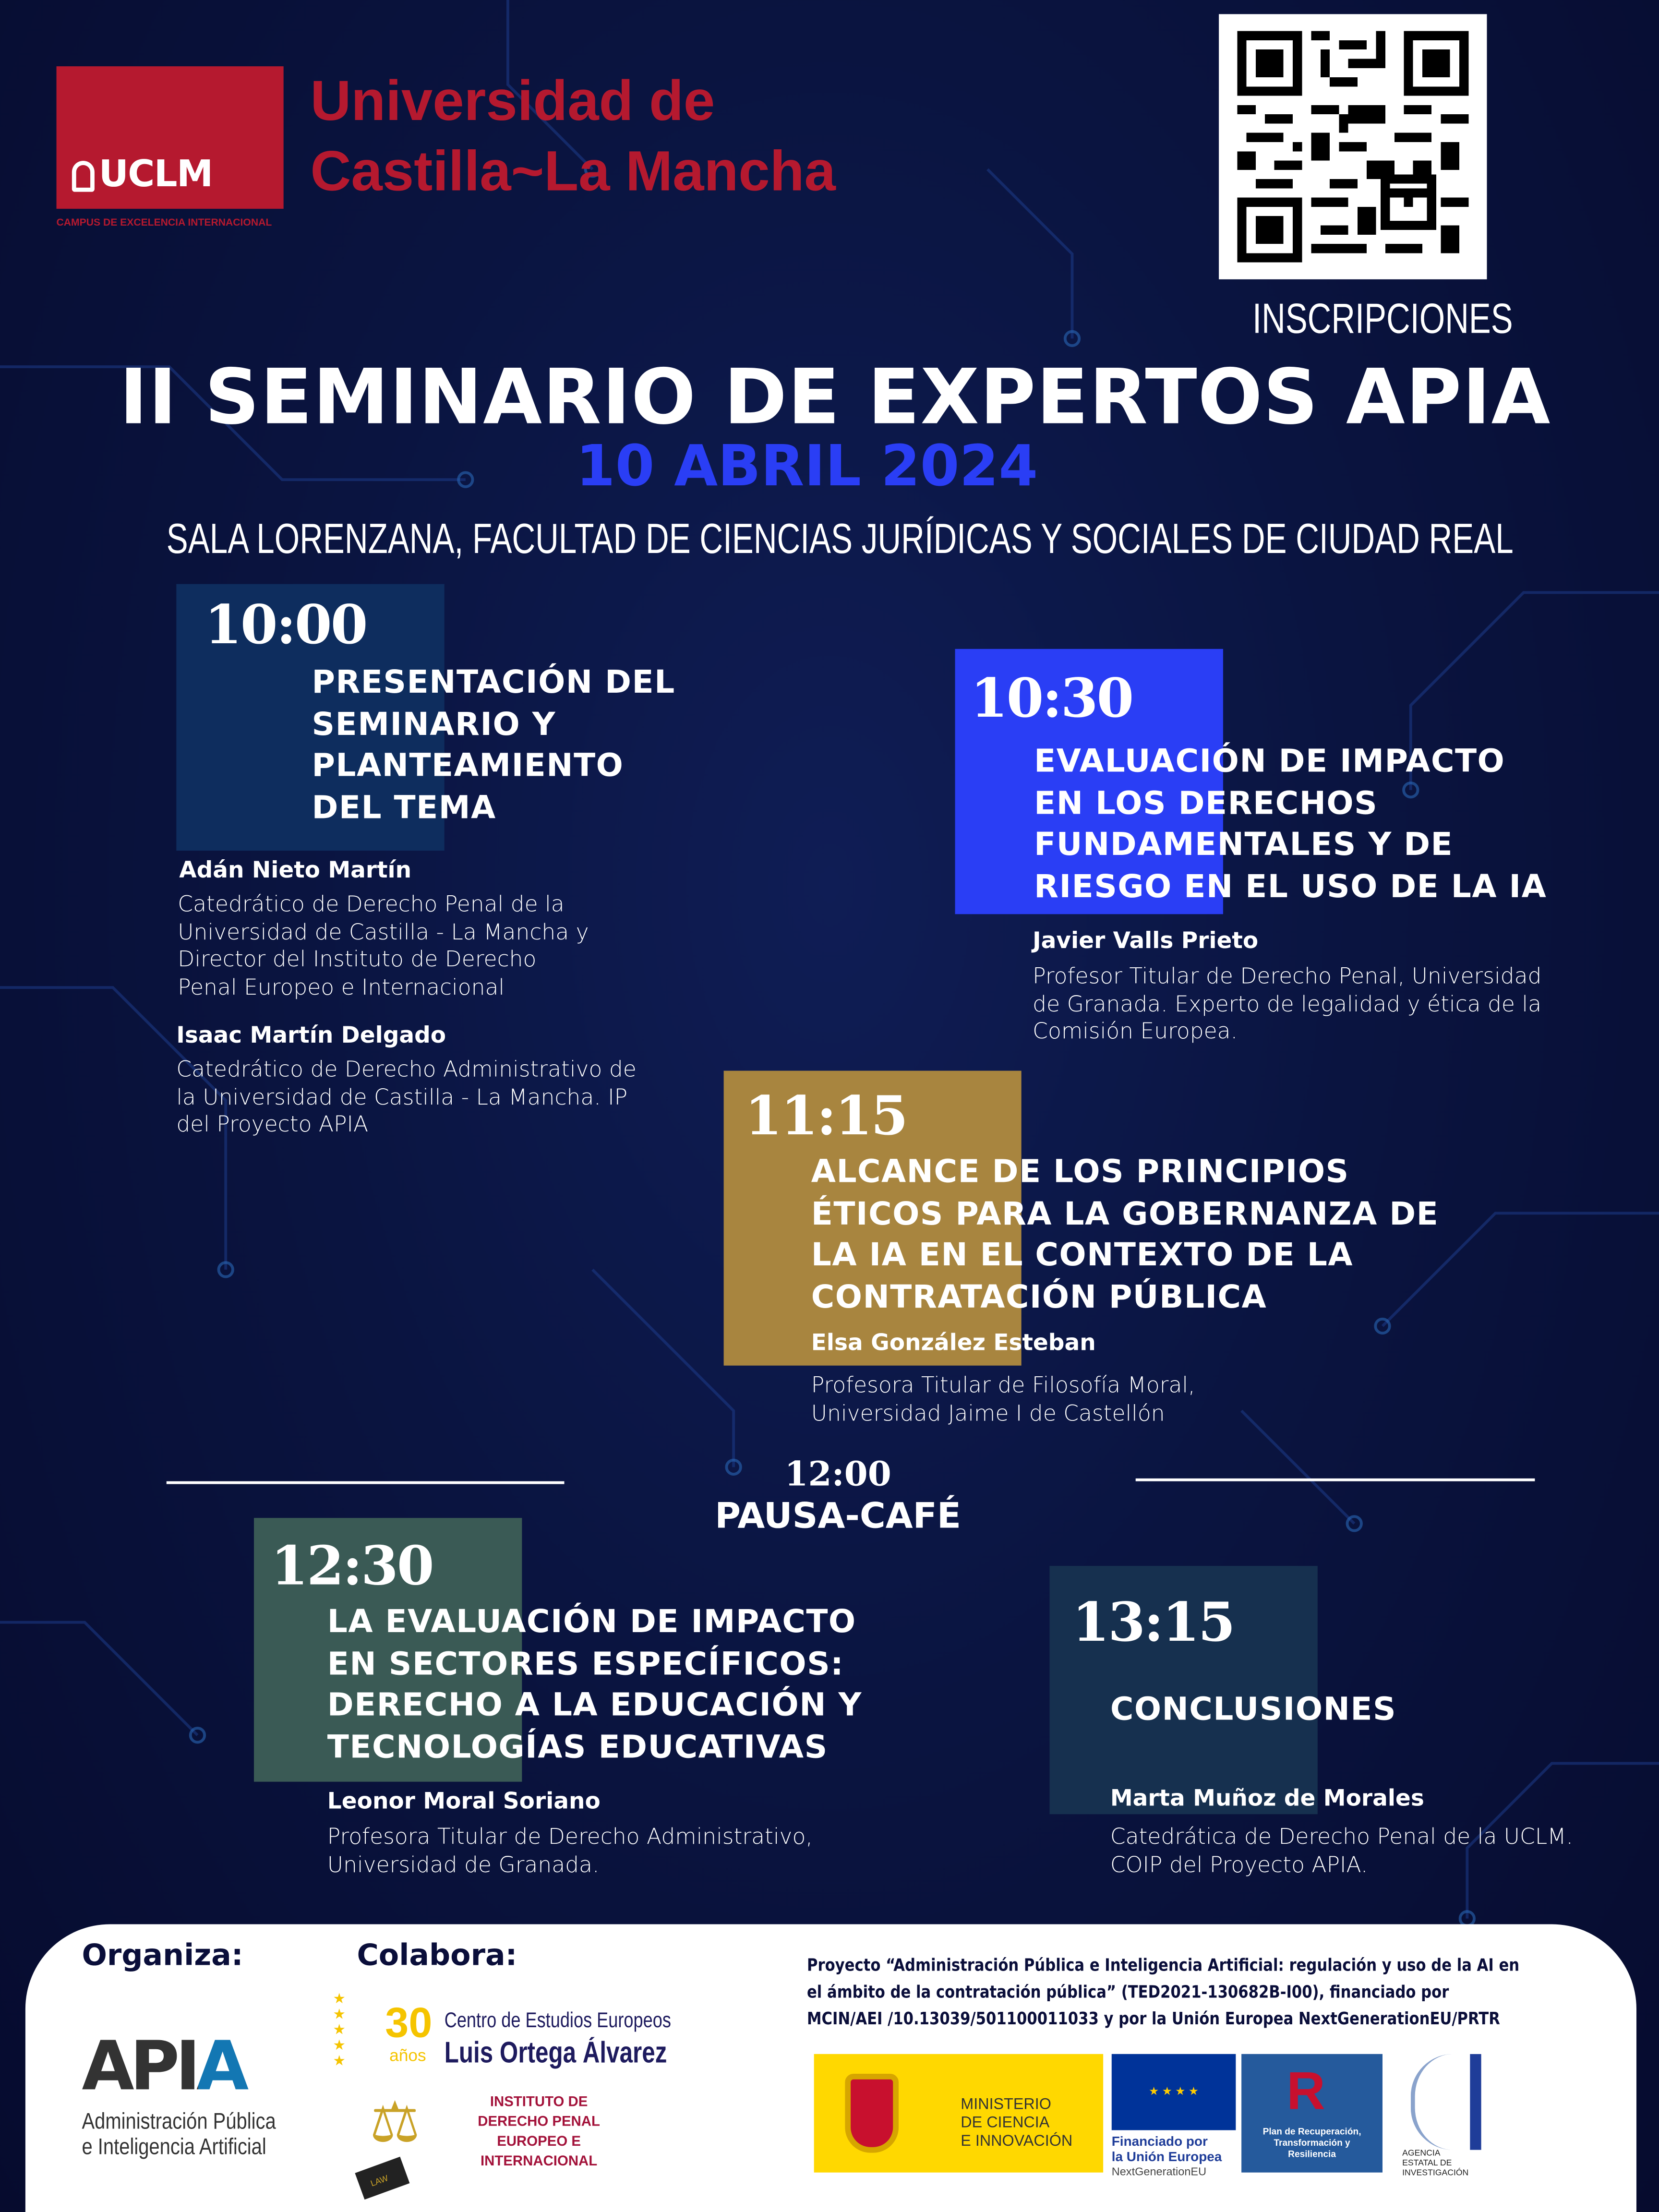  Describe the element at coordinates (1135, 1032) in the screenshot. I see `desc-line: Comisión Europea.` at that location.